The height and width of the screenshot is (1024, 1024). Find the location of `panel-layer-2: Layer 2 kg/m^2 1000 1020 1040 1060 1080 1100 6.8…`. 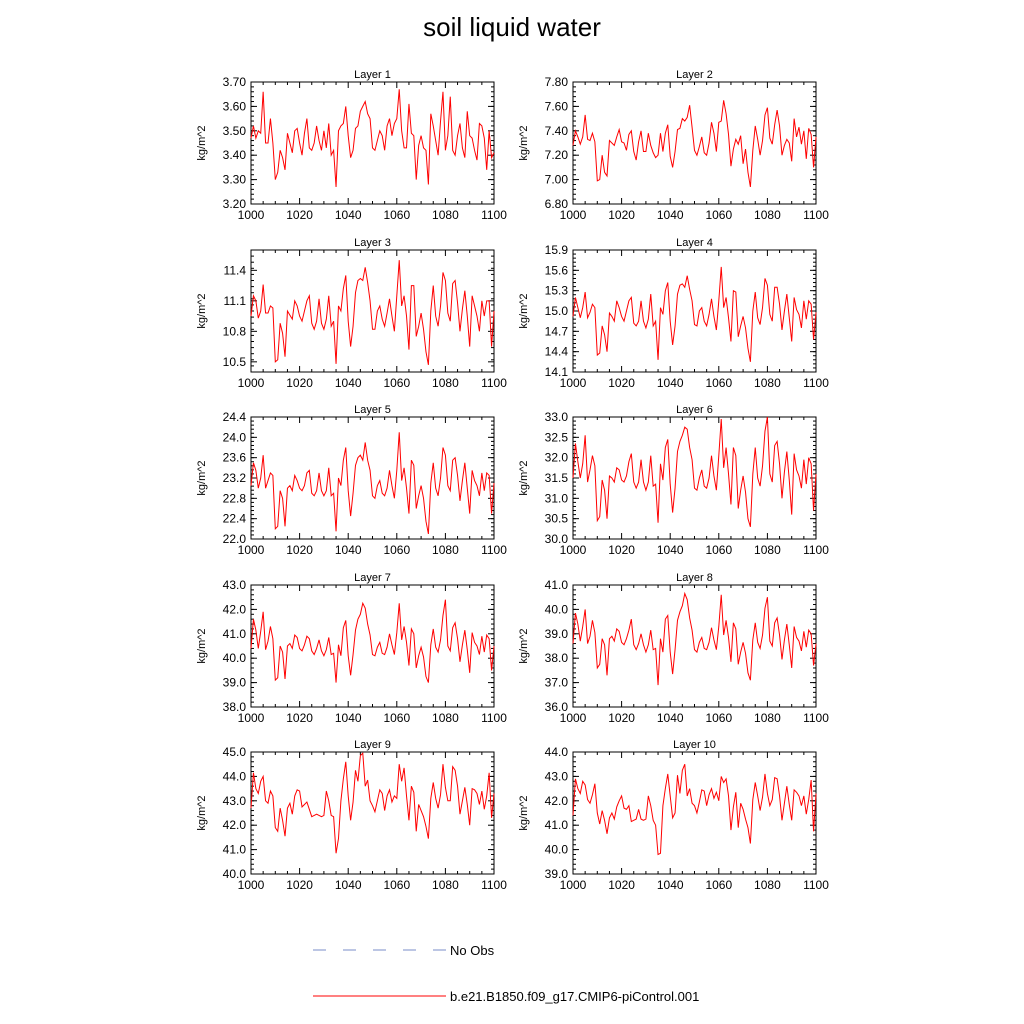

panel-layer-2: Layer 2 kg/m^2 1000 1020 1040 1060 1080 1100 6.8… is located at coordinates (673, 145).